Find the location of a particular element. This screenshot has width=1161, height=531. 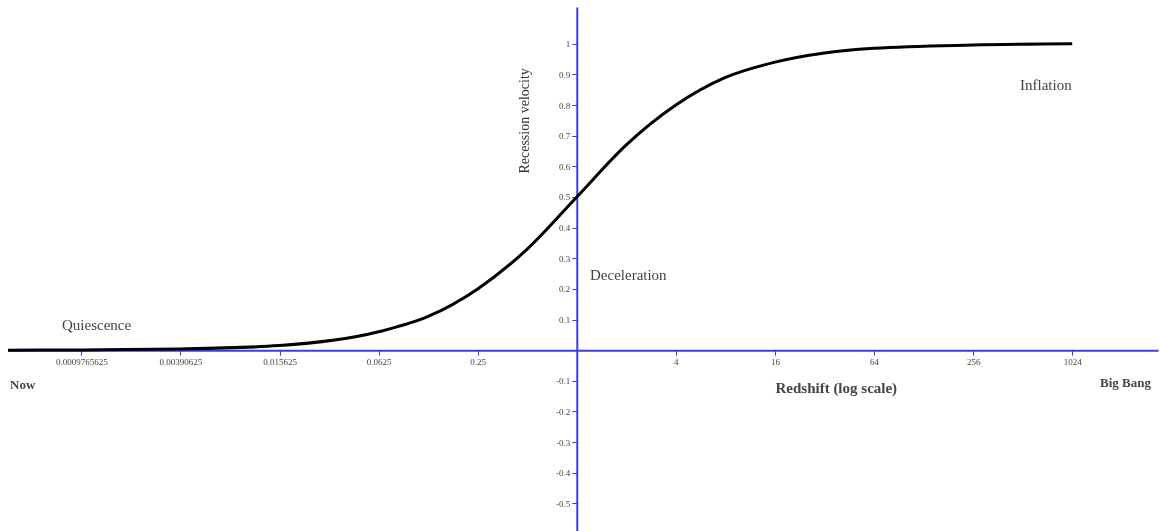

x-tick-label: 0.015625 is located at coordinates (280, 361).